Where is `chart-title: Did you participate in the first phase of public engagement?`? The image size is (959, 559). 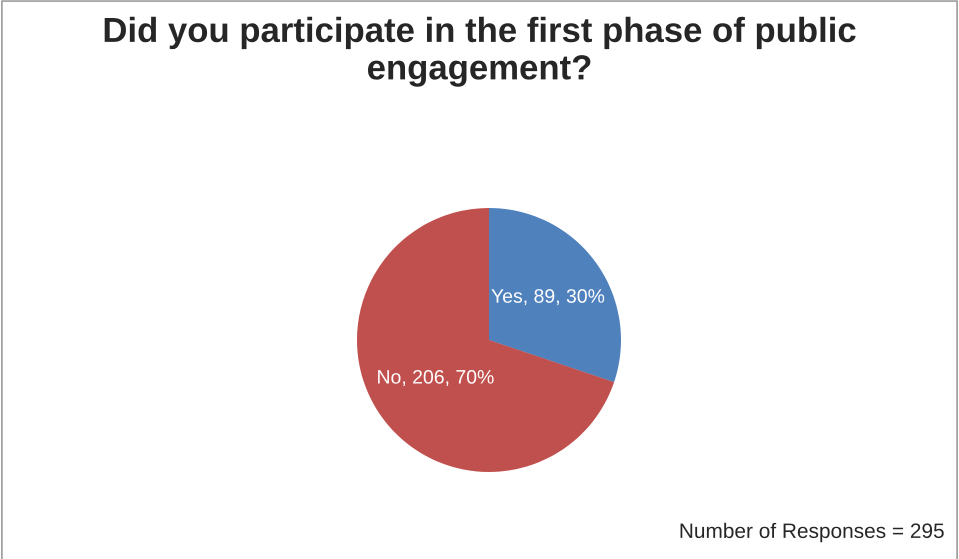 chart-title: Did you participate in the first phase of public engagement? is located at coordinates (480, 51).